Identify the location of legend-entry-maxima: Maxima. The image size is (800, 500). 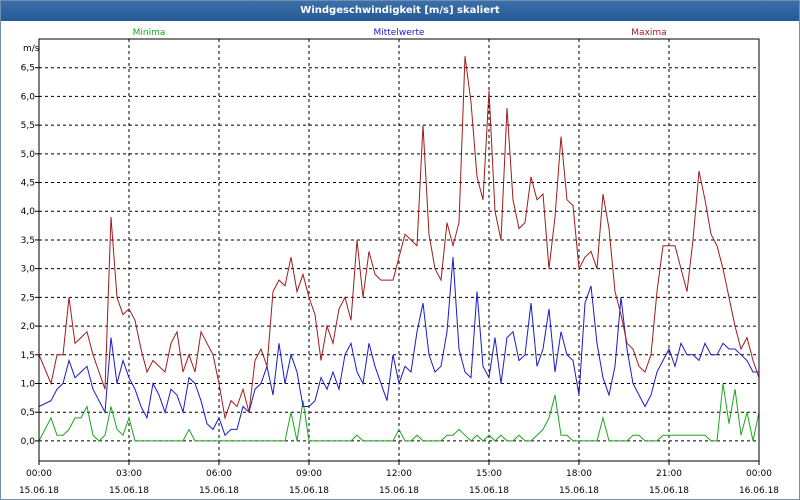
(648, 33).